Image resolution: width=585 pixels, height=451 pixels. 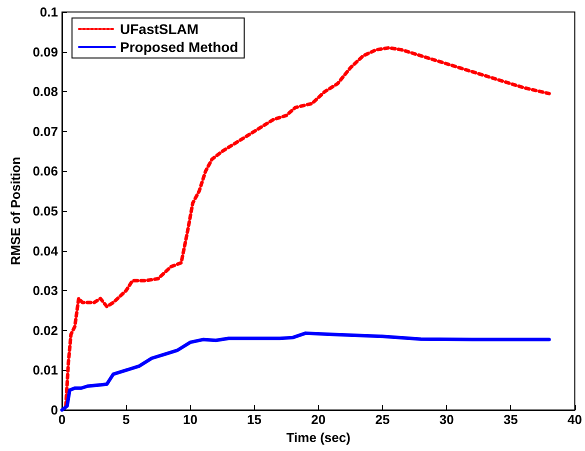 I want to click on y-tick-label: 0.08, so click(x=45, y=92).